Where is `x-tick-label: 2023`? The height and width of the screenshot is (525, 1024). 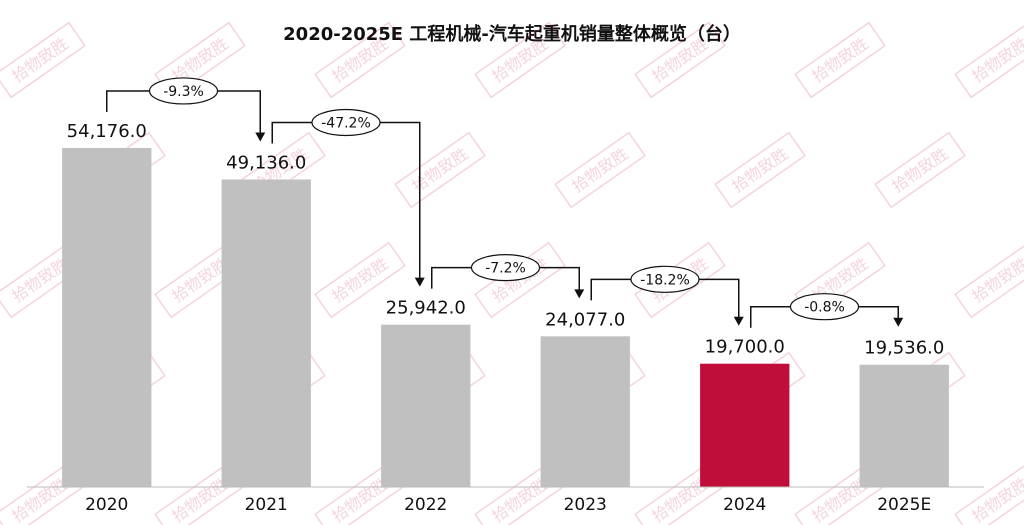 x-tick-label: 2023 is located at coordinates (585, 505).